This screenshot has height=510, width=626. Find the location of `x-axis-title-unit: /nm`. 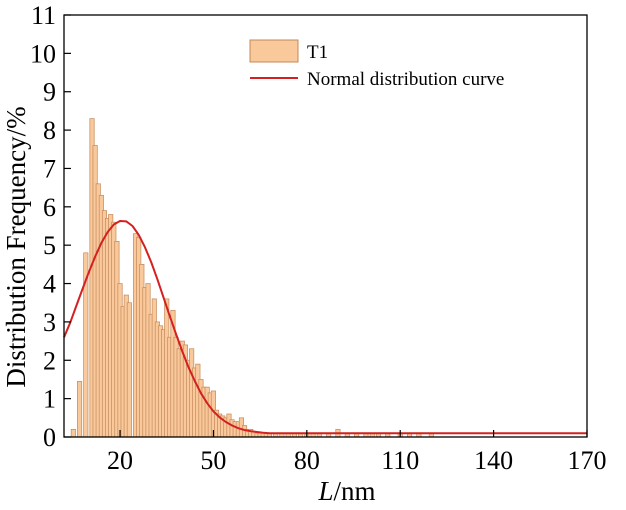

x-axis-title-unit: /nm is located at coordinates (355, 491).